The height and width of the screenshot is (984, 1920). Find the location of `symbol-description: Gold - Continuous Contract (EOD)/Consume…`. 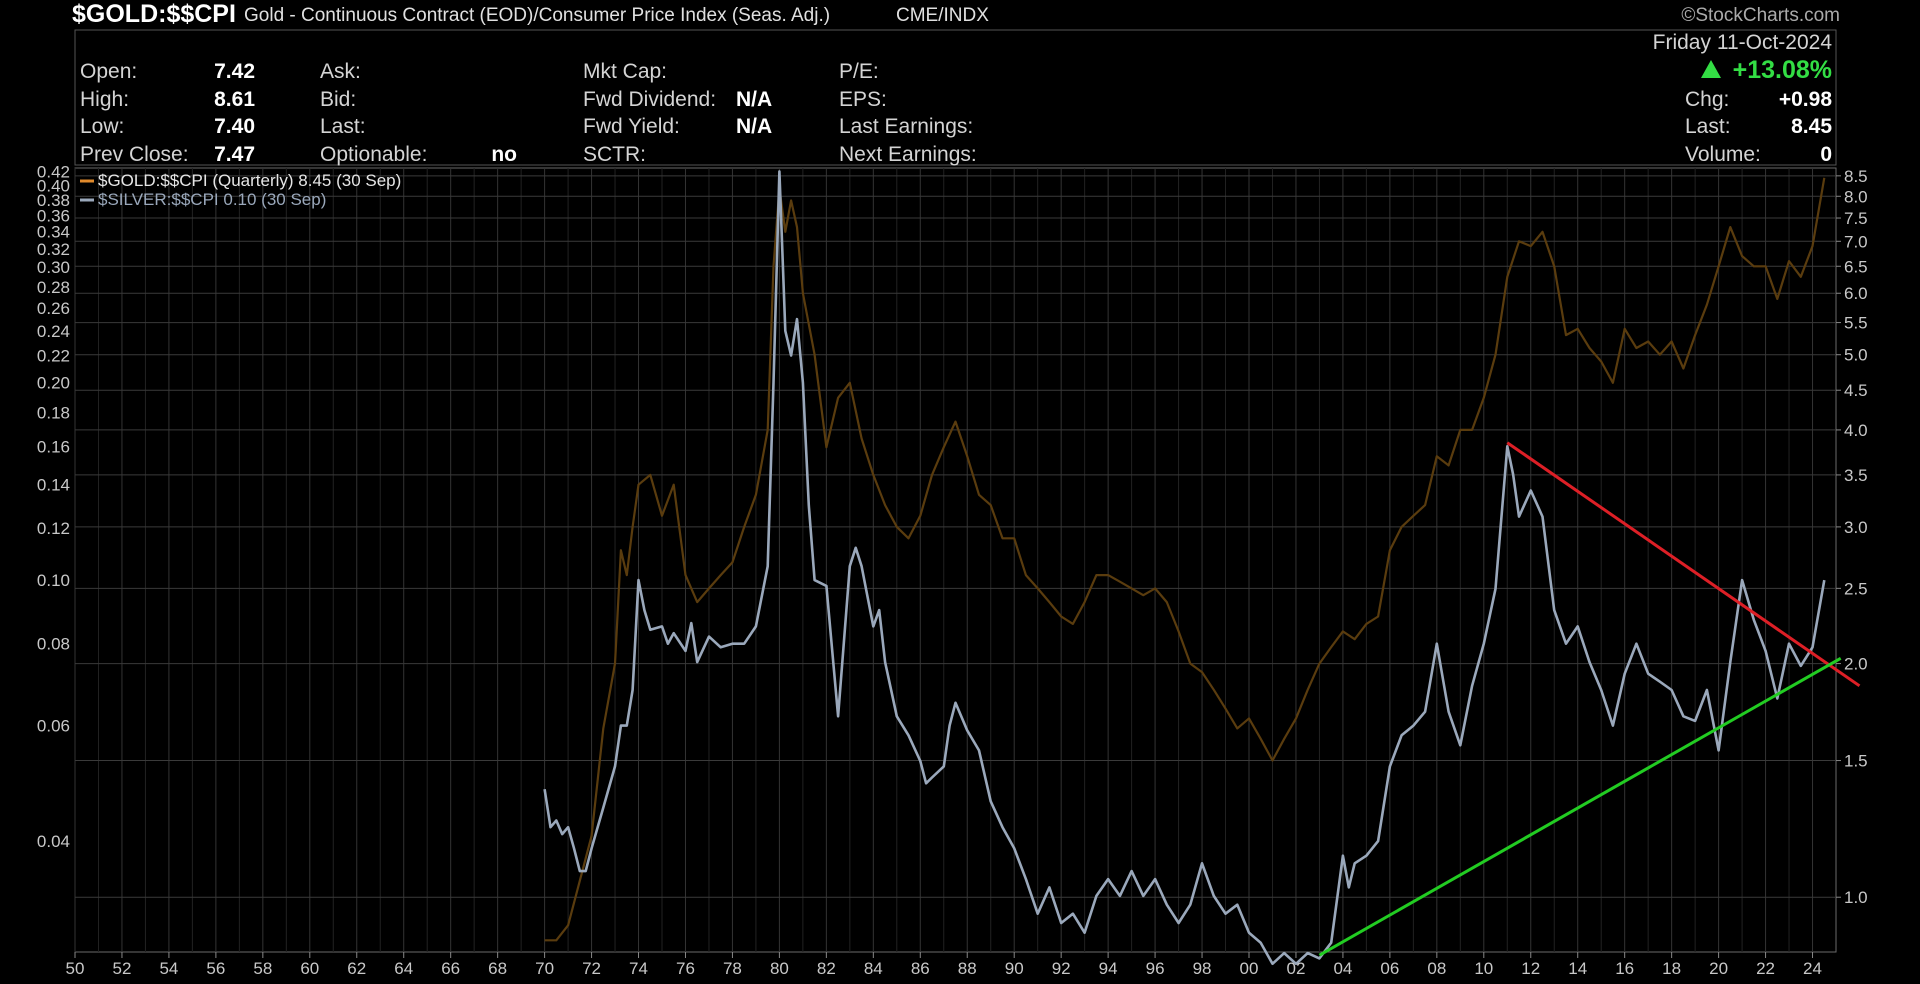

symbol-description: Gold - Continuous Contract (EOD)/Consume… is located at coordinates (537, 15).